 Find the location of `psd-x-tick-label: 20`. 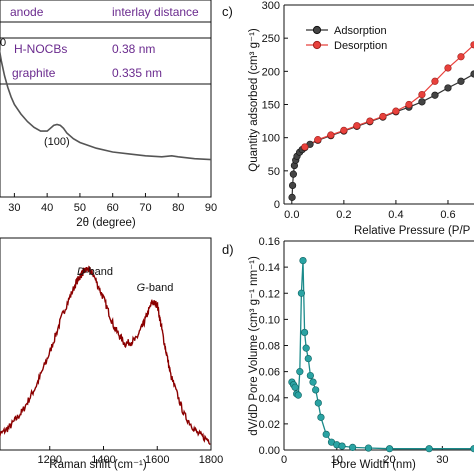

psd-x-tick-label: 20 is located at coordinates (389, 460).